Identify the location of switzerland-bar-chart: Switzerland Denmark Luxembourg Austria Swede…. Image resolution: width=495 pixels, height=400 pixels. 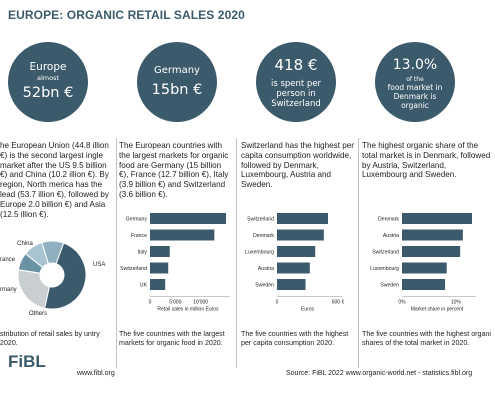
(294, 263).